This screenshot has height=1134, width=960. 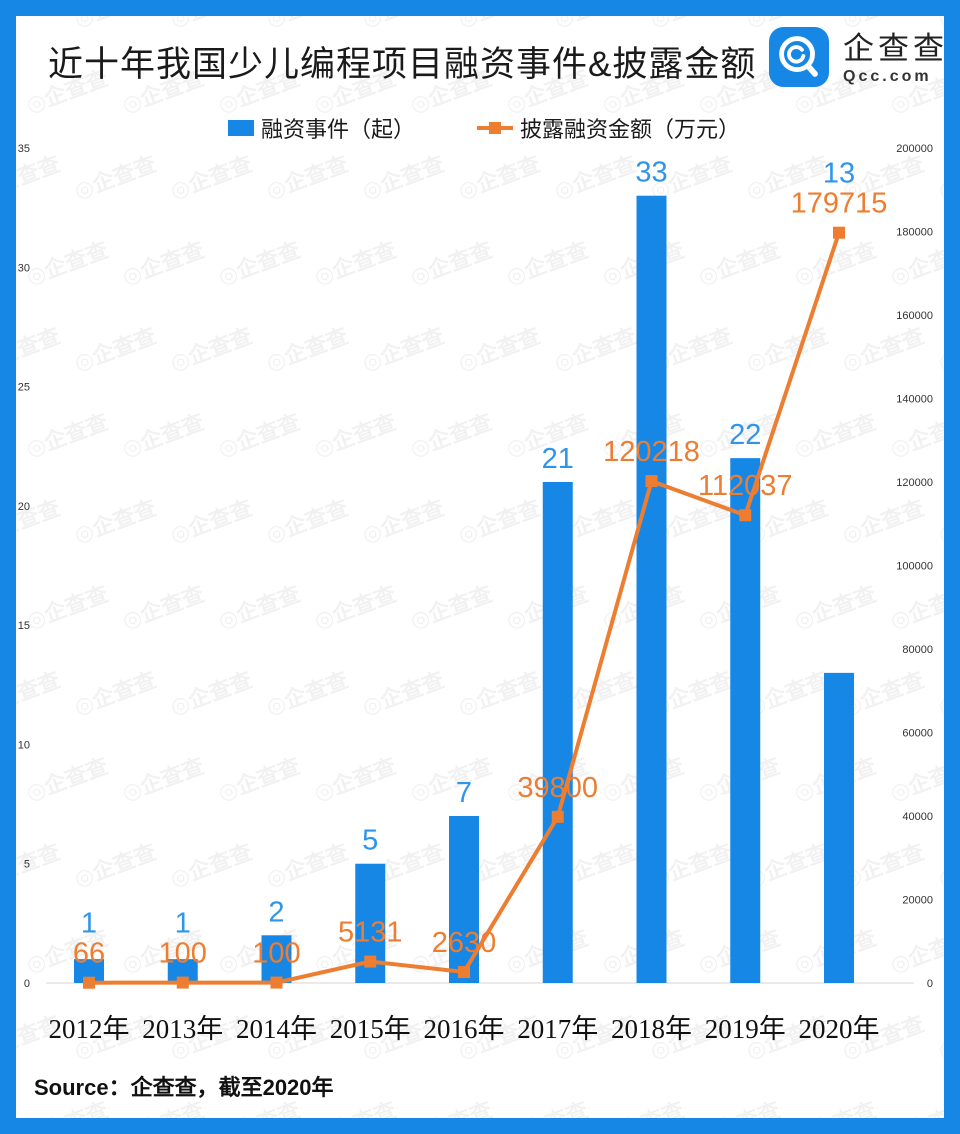 What do you see at coordinates (182, 971) in the screenshot?
I see `bar-2013年` at bounding box center [182, 971].